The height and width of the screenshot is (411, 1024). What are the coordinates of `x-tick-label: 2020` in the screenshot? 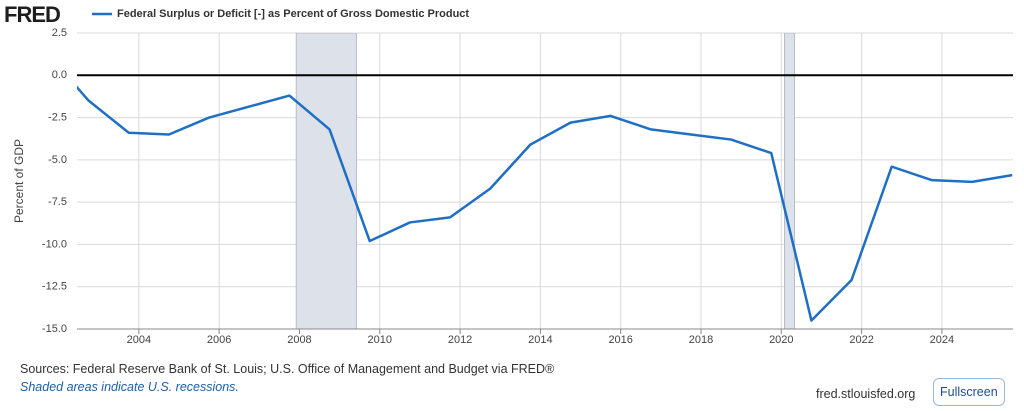 It's located at (781, 340).